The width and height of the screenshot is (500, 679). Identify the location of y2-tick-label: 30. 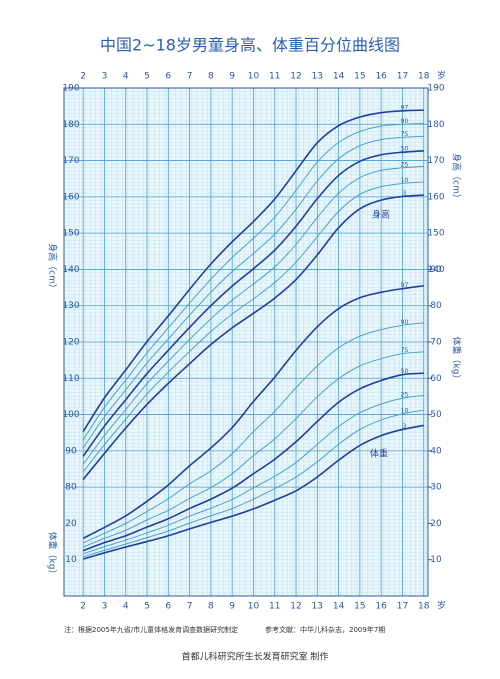
(436, 488).